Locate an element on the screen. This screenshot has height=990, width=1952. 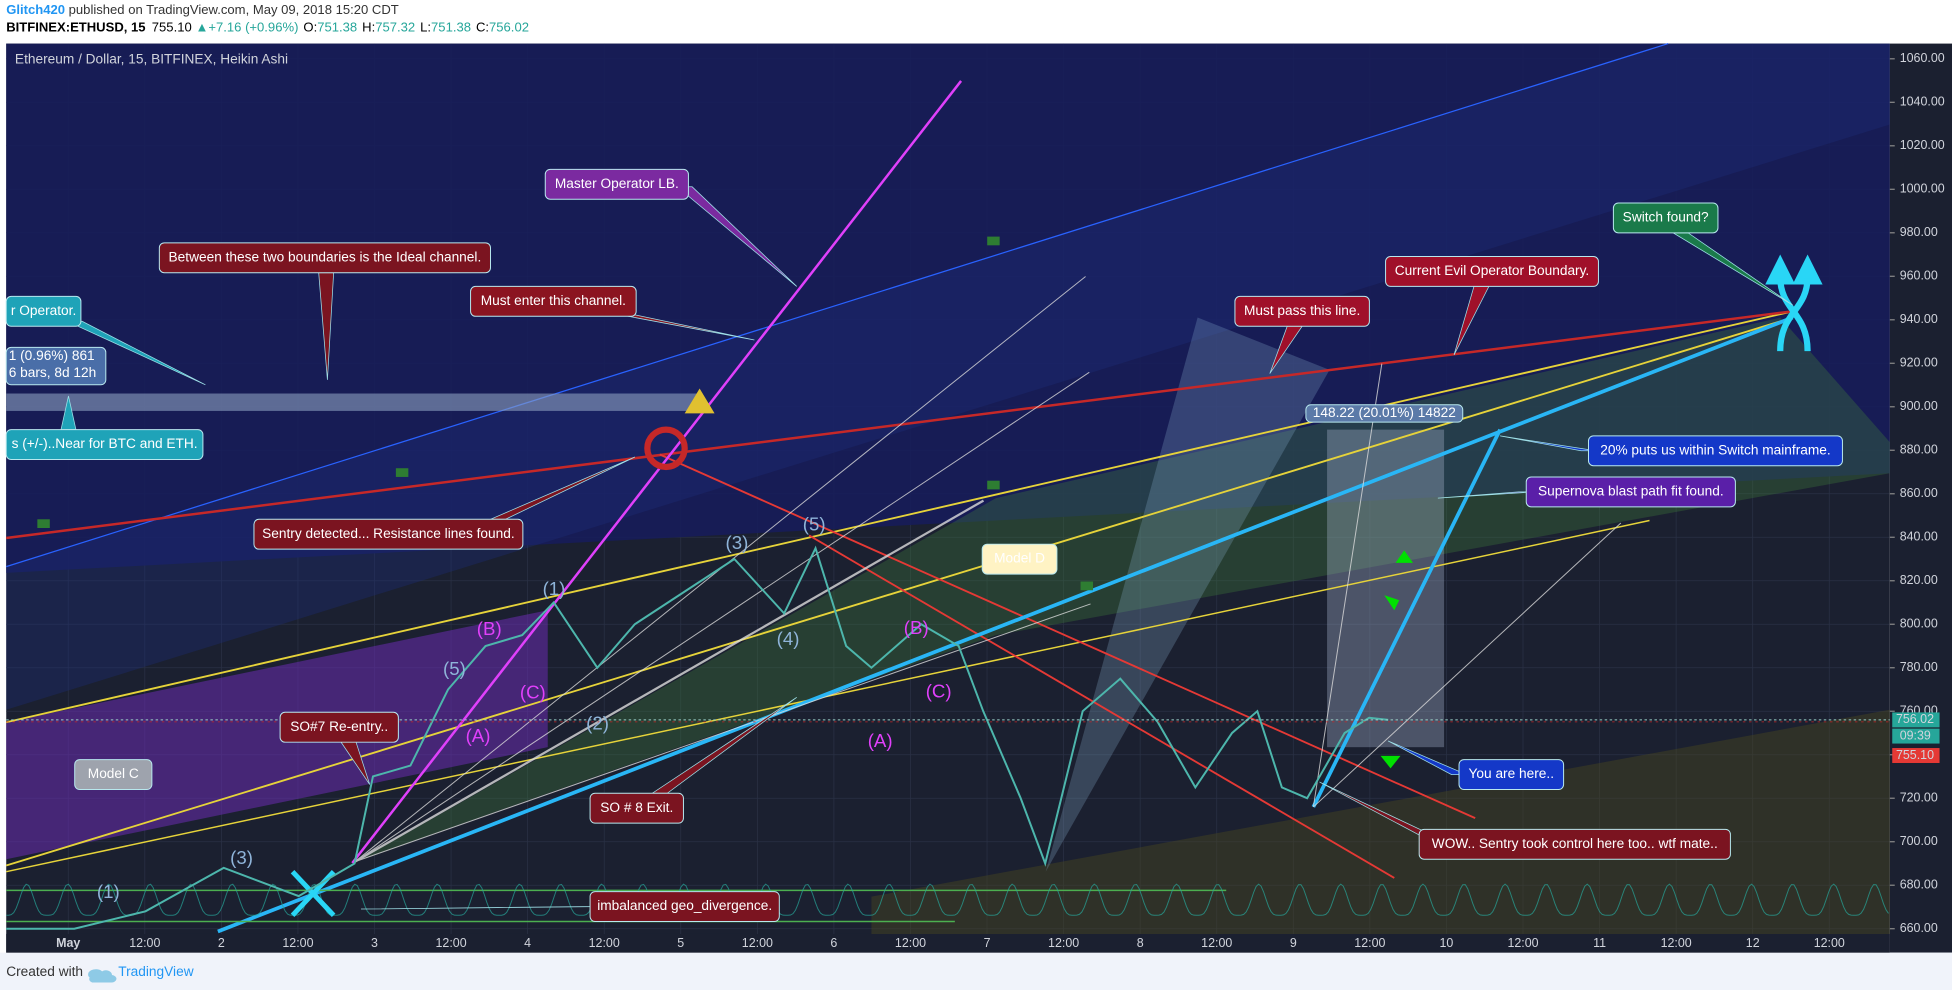
y-tick-label: 940.00 is located at coordinates (1919, 319).